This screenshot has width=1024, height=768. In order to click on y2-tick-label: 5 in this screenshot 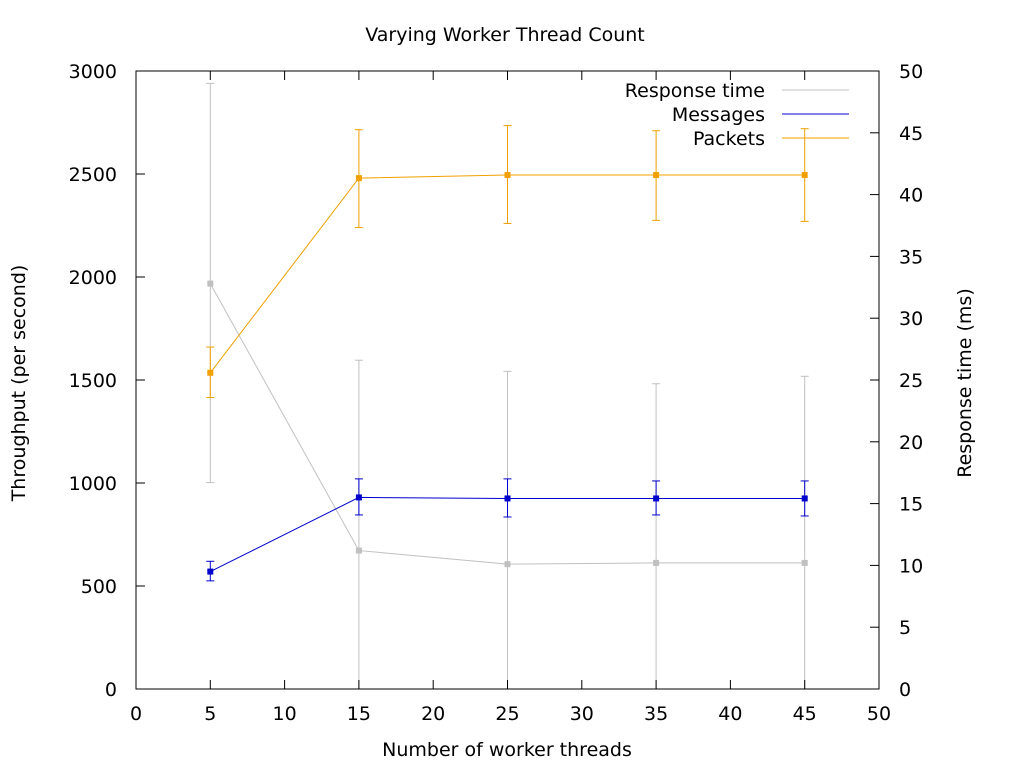, I will do `click(905, 628)`.